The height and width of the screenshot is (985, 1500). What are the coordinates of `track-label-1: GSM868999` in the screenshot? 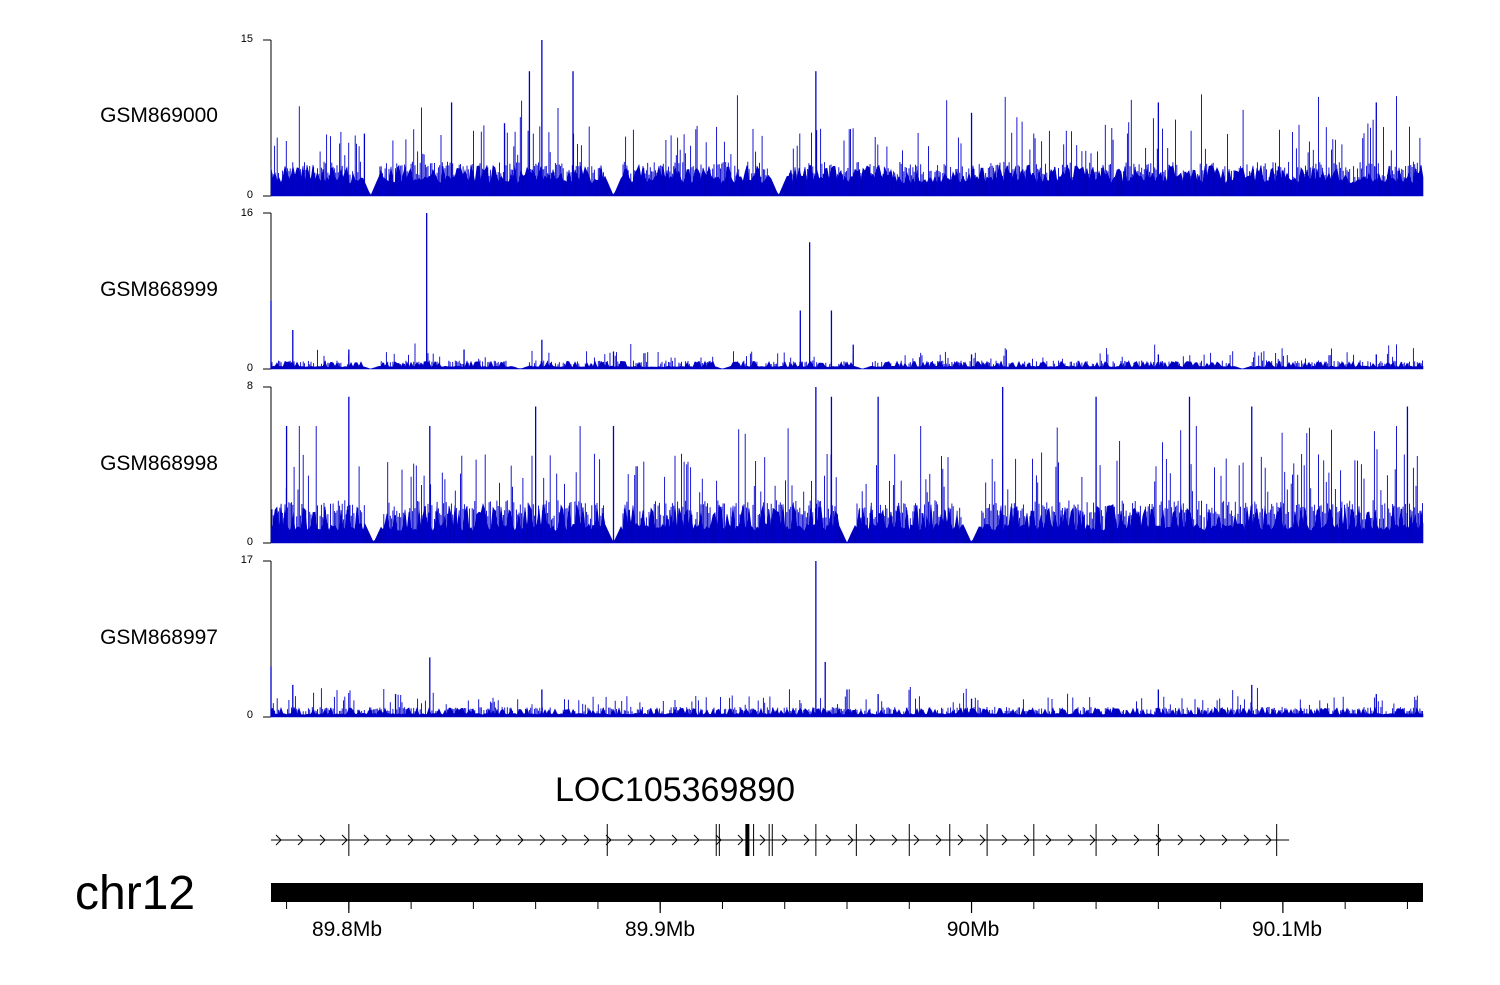 It's located at (159, 289).